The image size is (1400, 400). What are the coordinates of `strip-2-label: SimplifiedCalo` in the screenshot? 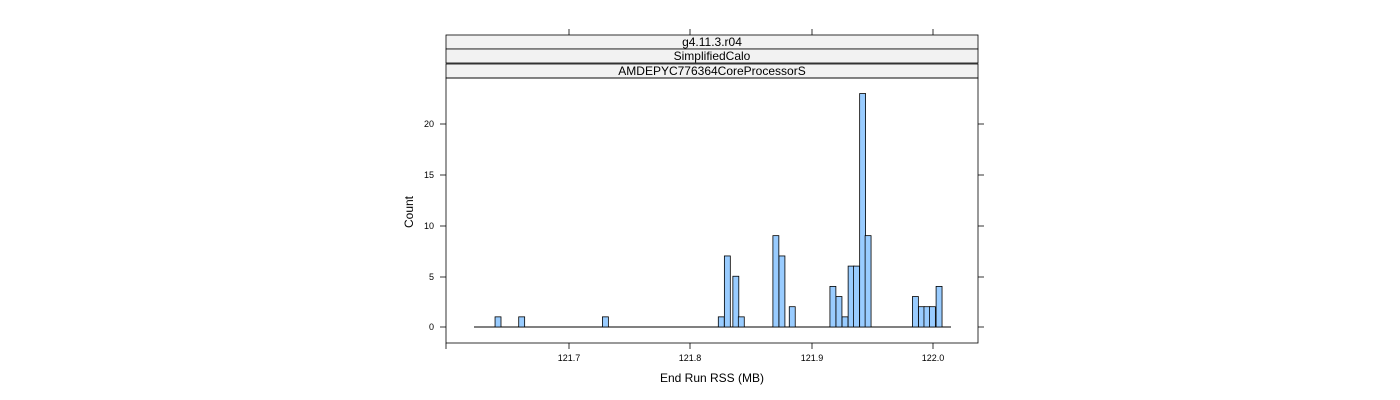 It's located at (712, 56).